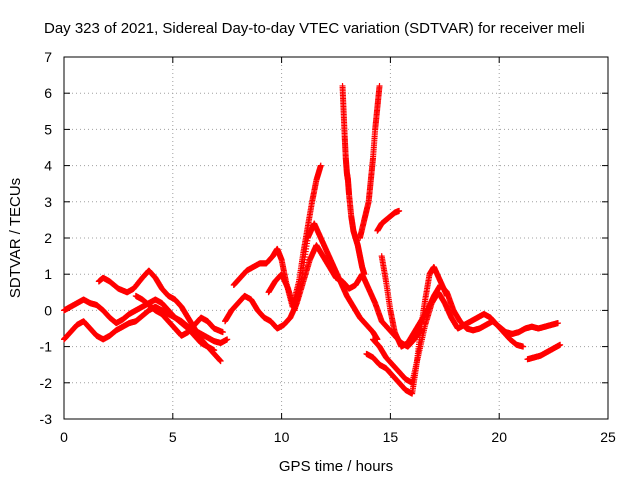 This screenshot has height=480, width=640. Describe the element at coordinates (15, 238) in the screenshot. I see `y-axis-label: SDTVAR / TECUs` at that location.